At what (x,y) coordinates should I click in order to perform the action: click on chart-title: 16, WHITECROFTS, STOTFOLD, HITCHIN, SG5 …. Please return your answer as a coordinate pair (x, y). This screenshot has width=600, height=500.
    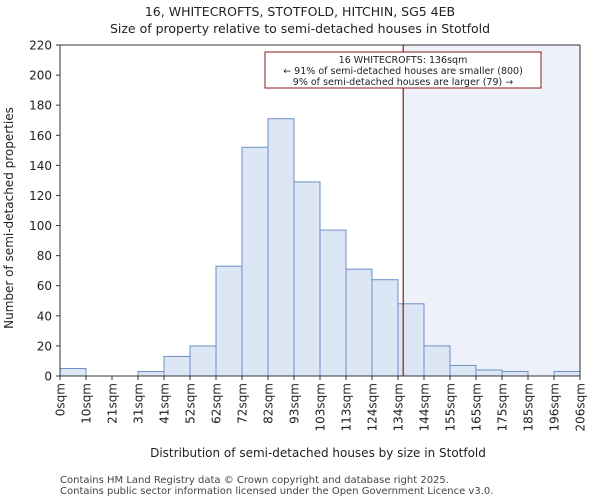
    Looking at the image, I should click on (300, 11).